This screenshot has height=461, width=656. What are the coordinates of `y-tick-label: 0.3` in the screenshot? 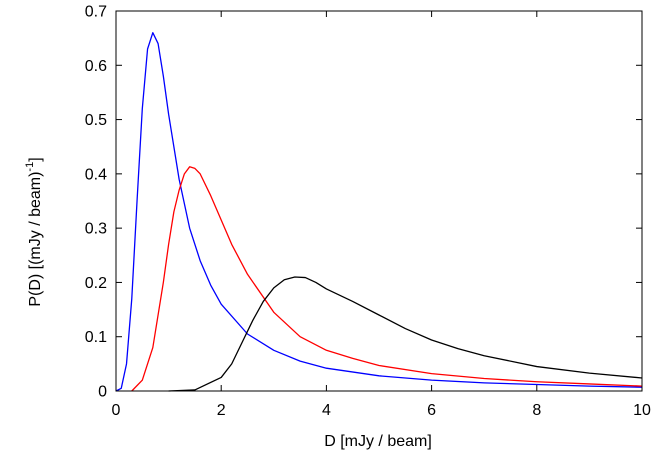 It's located at (96, 229).